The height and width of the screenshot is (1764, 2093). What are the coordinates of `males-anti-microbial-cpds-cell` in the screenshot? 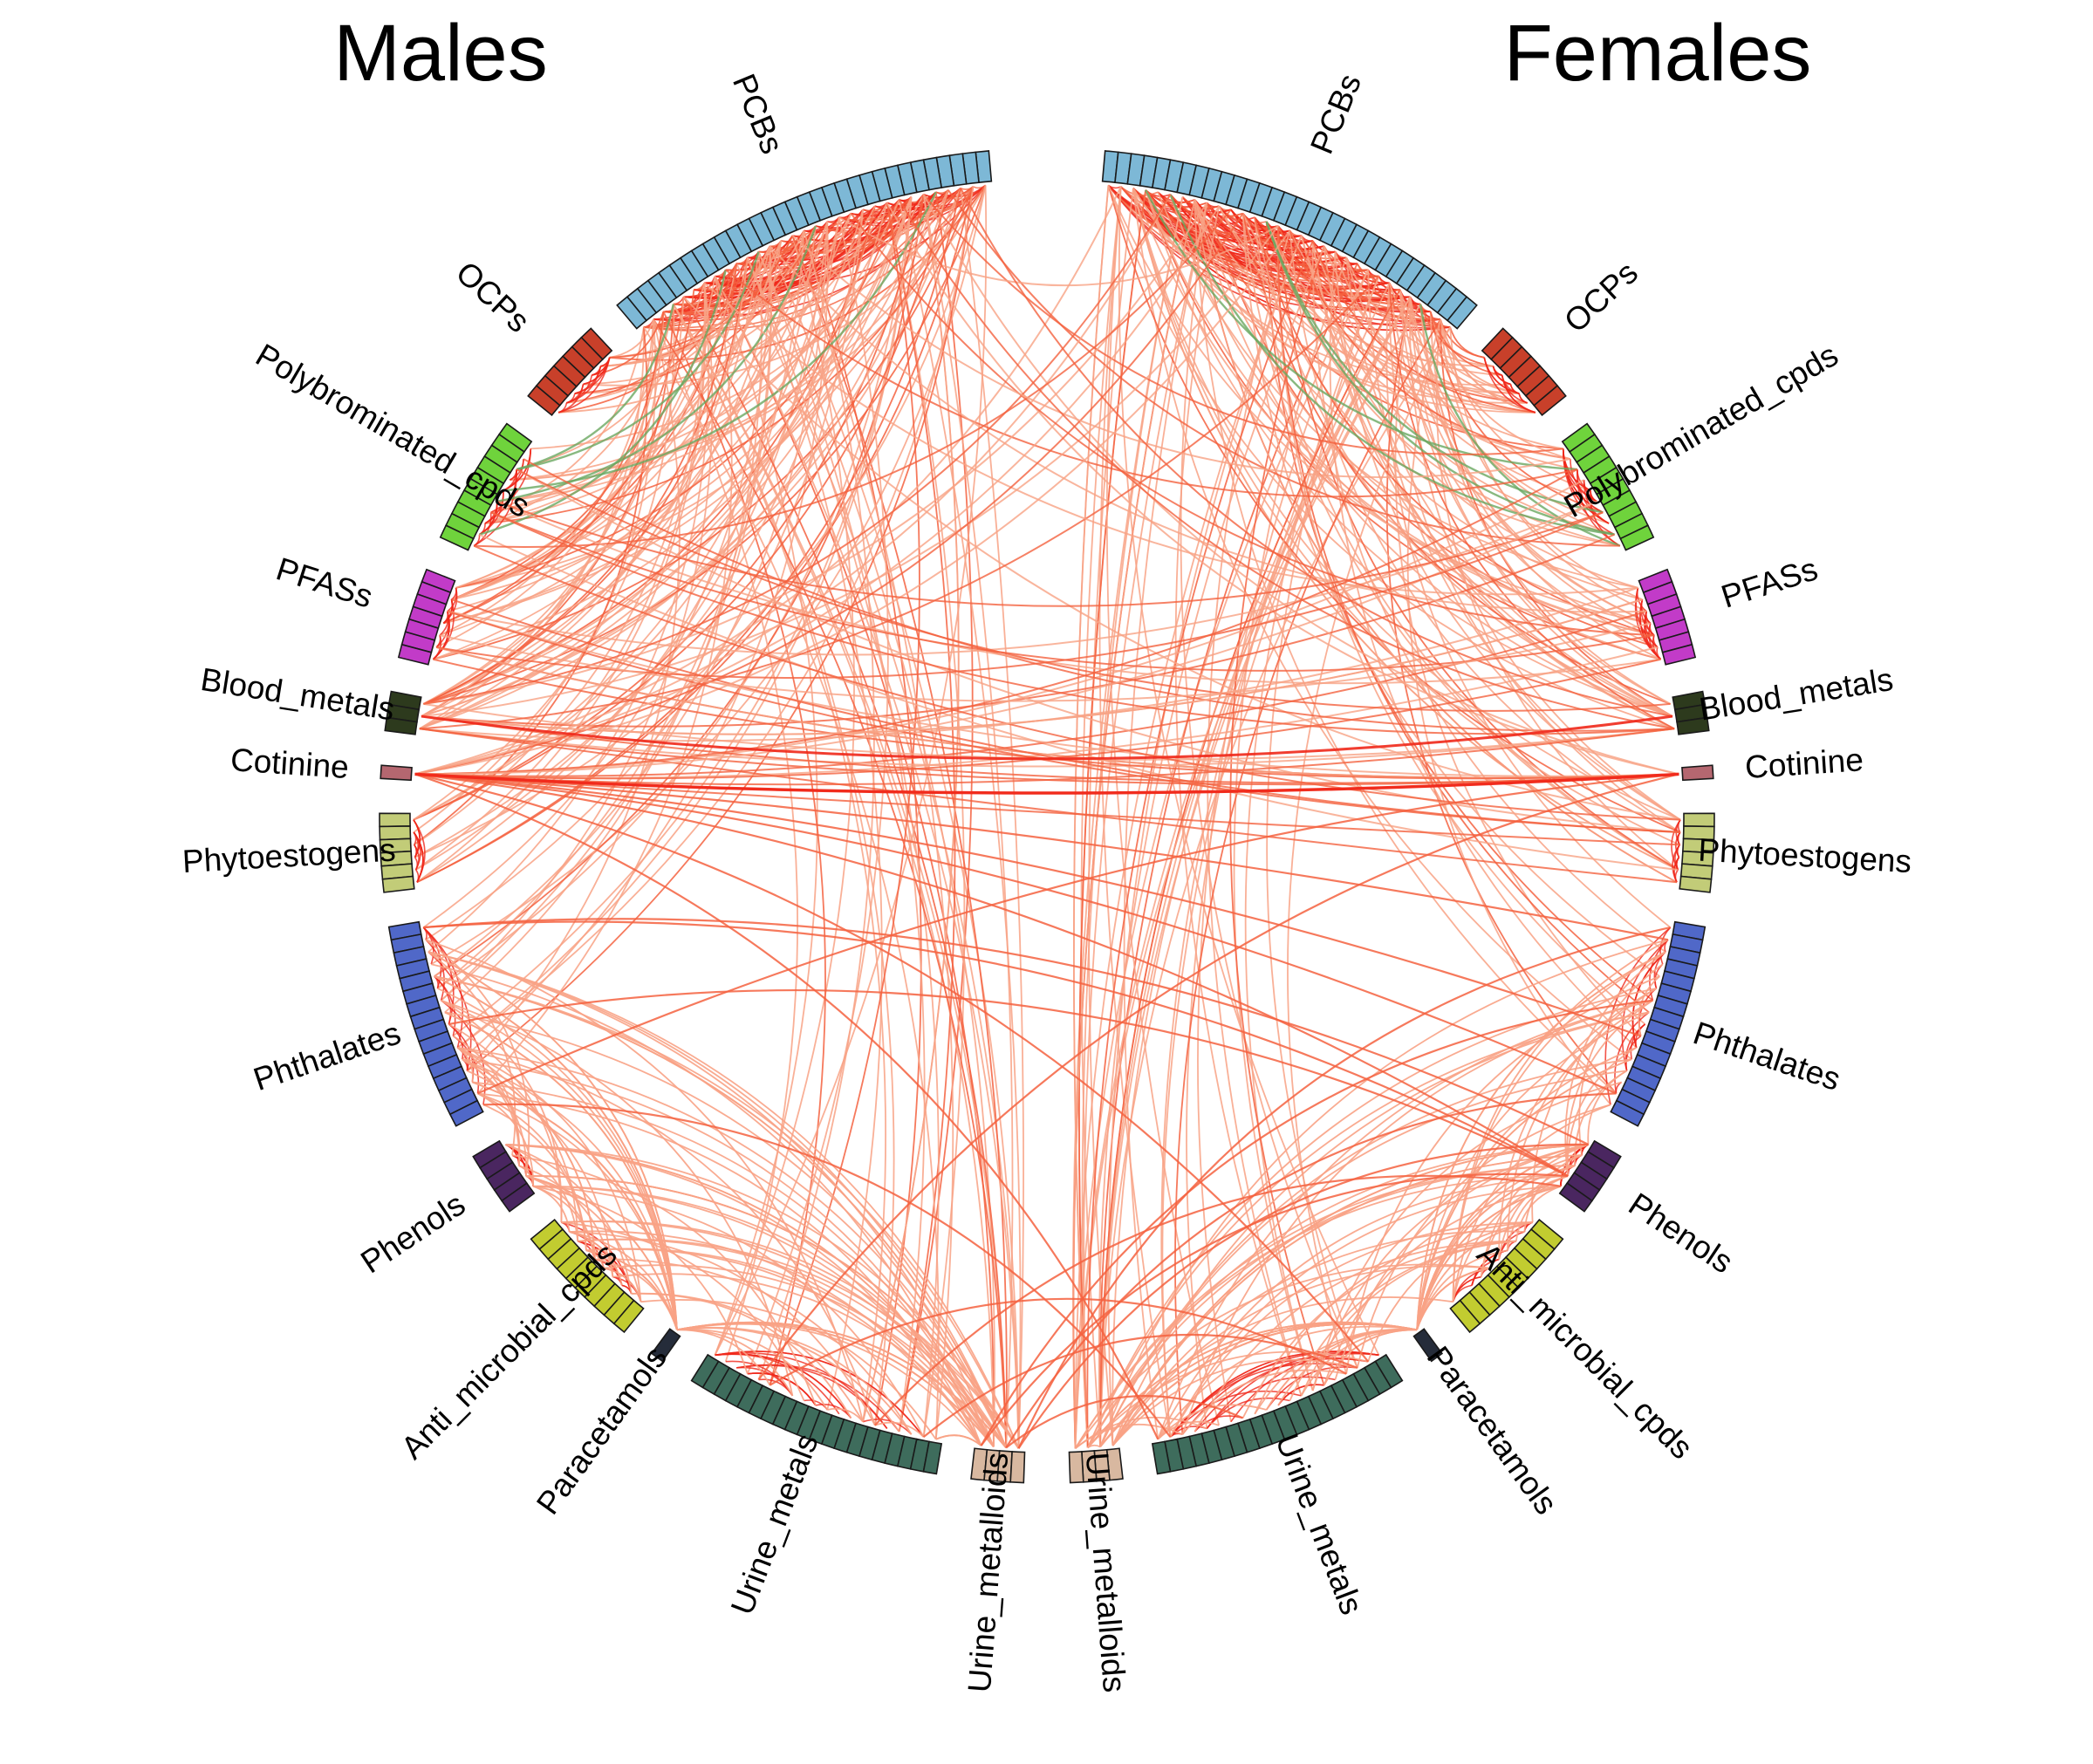 It's located at (555, 1244).